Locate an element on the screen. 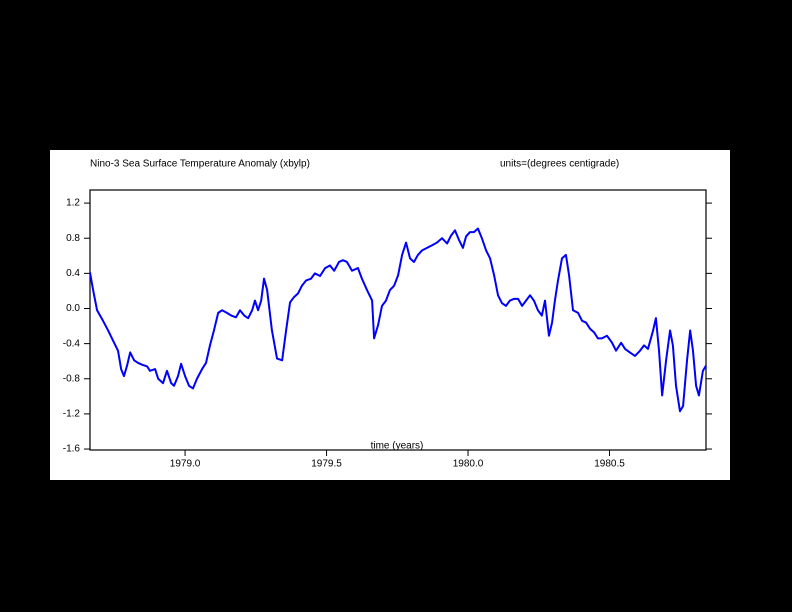 Image resolution: width=792 pixels, height=612 pixels. y-tick-label: -0.4 is located at coordinates (72, 343).